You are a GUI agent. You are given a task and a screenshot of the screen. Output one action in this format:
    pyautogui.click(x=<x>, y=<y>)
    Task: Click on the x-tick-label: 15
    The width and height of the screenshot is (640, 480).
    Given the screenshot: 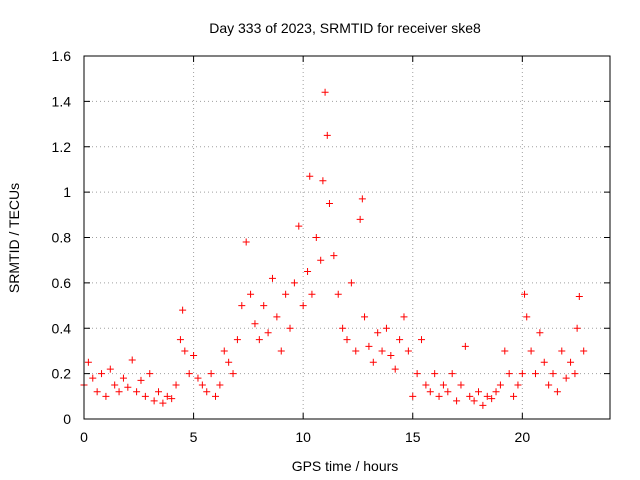 What is the action you would take?
    pyautogui.click(x=413, y=437)
    